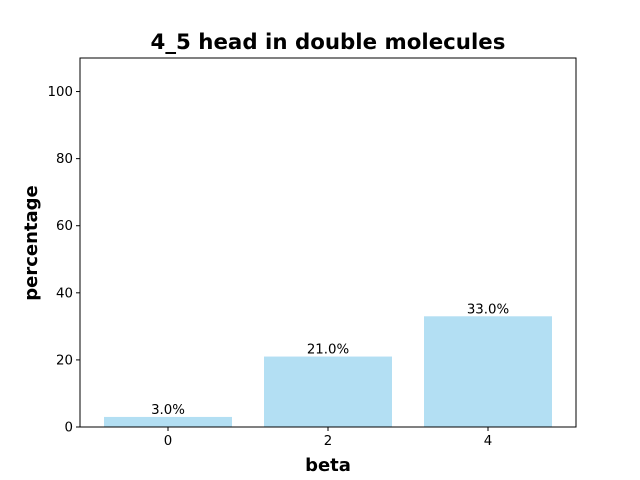  I want to click on data-labels-group: 3.0% 21.0% 33.0%, so click(330, 360).